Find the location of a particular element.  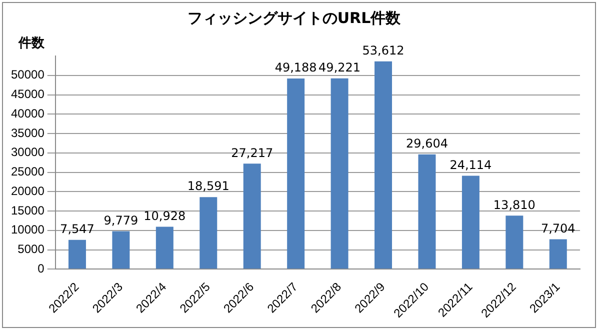

data-label: 7,704 is located at coordinates (558, 228).